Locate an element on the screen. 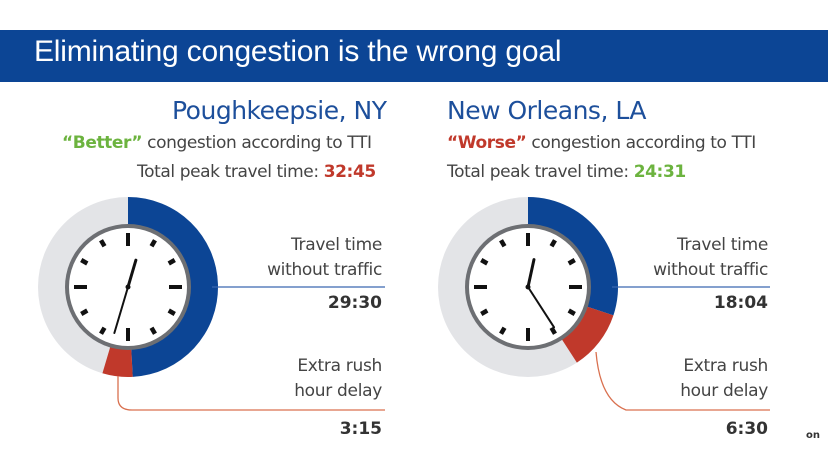 The width and height of the screenshot is (828, 466). left-travel-label-line1: Travel time is located at coordinates (336, 245).